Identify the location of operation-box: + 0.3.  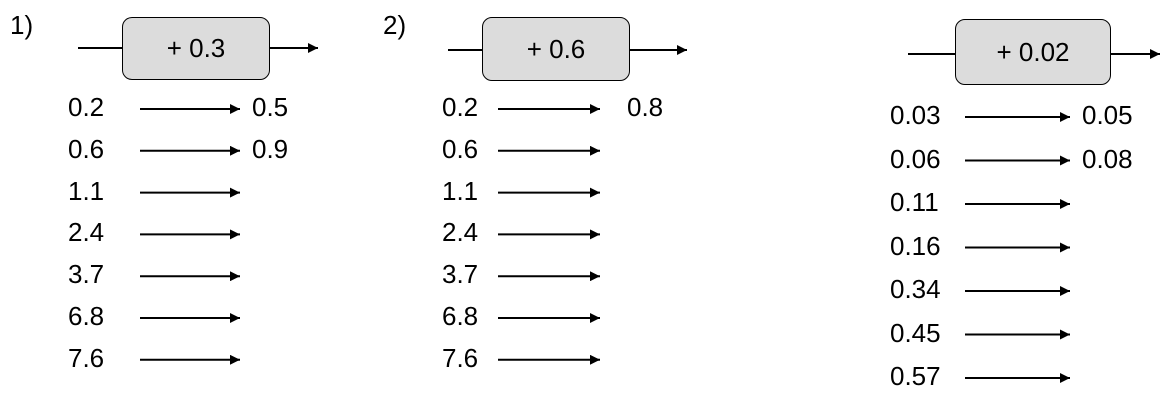
(196, 48).